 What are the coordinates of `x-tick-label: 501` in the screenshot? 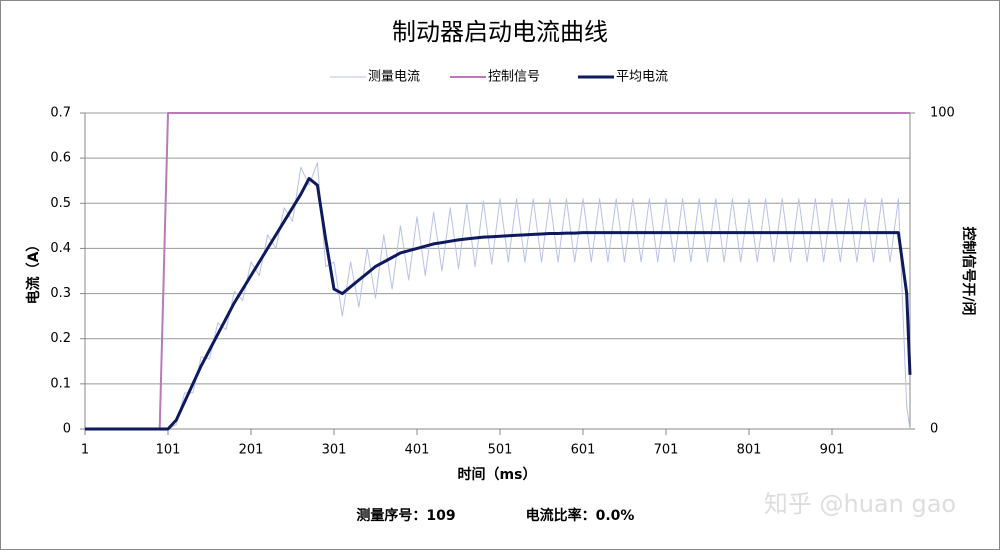 It's located at (500, 450).